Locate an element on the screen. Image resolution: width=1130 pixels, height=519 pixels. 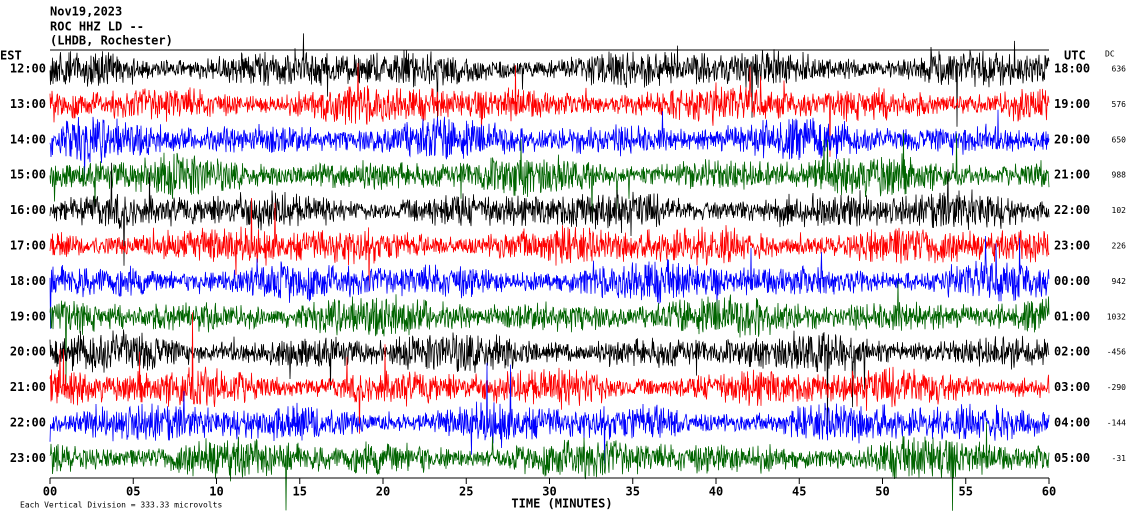
dc-value: -31 is located at coordinates (1119, 458).